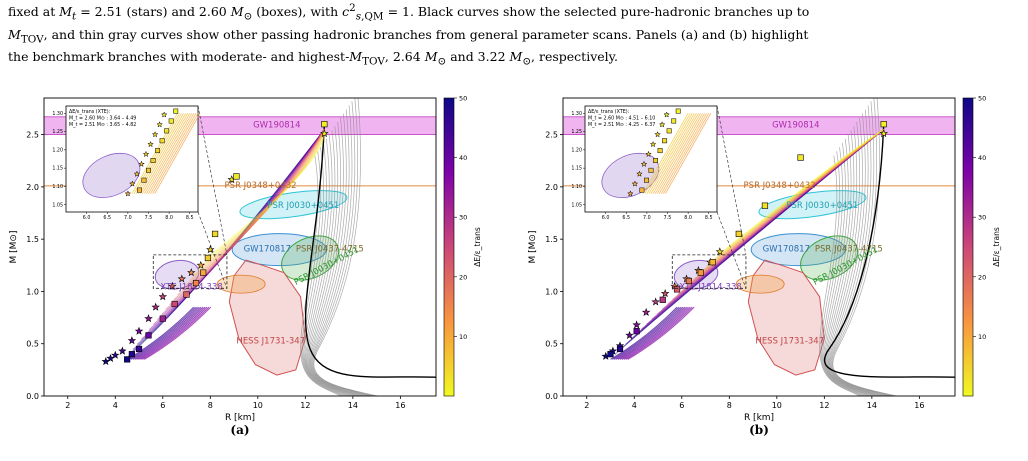  I want to click on inset-y-tick-label: 1.10, so click(57, 187).